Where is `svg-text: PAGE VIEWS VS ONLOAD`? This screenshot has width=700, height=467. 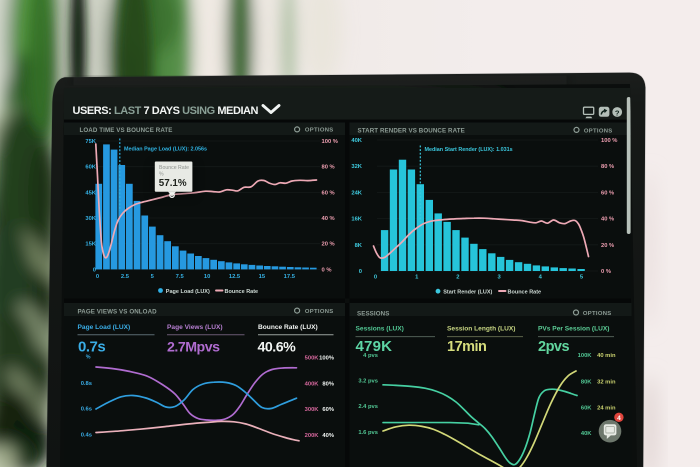
svg-text: PAGE VIEWS VS ONLOAD is located at coordinates (118, 311).